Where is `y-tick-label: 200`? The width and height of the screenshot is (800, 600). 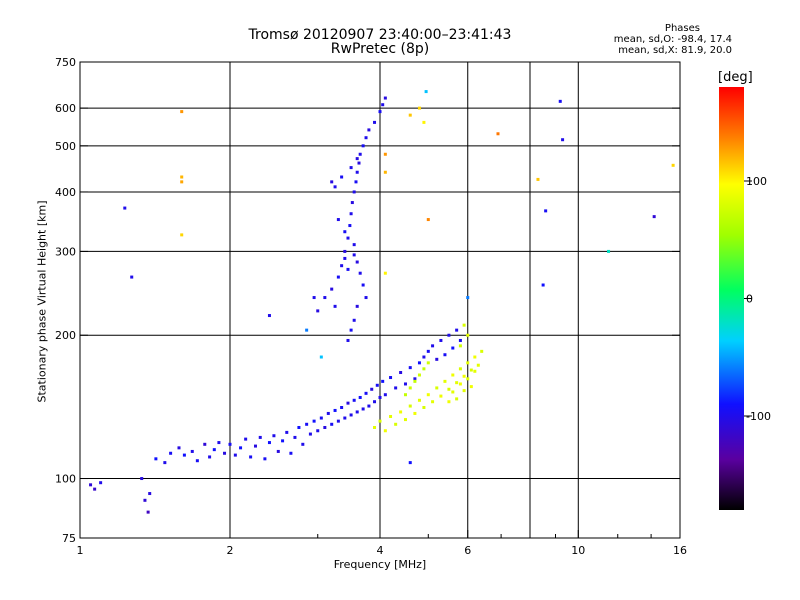 y-tick-label: 200 is located at coordinates (65, 335).